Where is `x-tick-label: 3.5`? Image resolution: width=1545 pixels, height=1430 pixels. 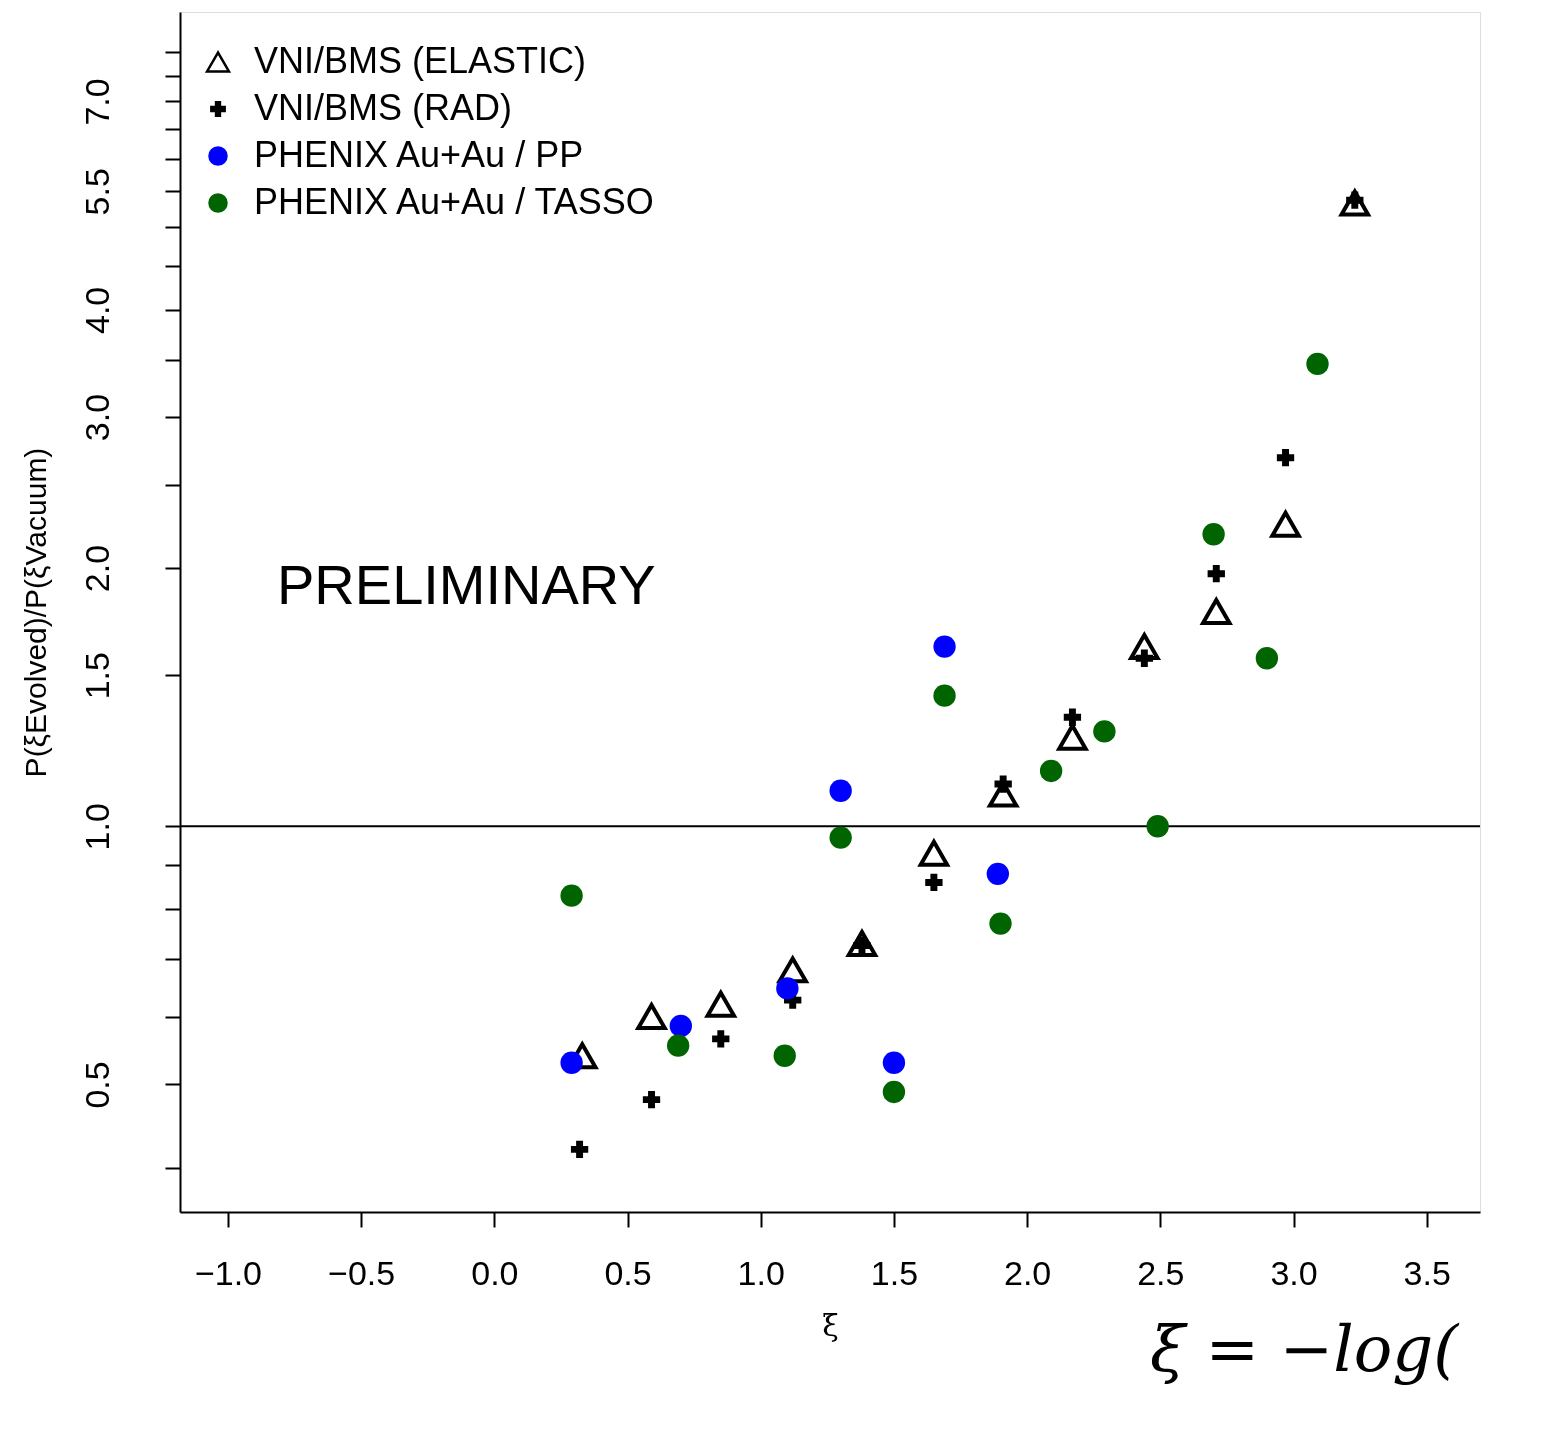 x-tick-label: 3.5 is located at coordinates (1427, 1272).